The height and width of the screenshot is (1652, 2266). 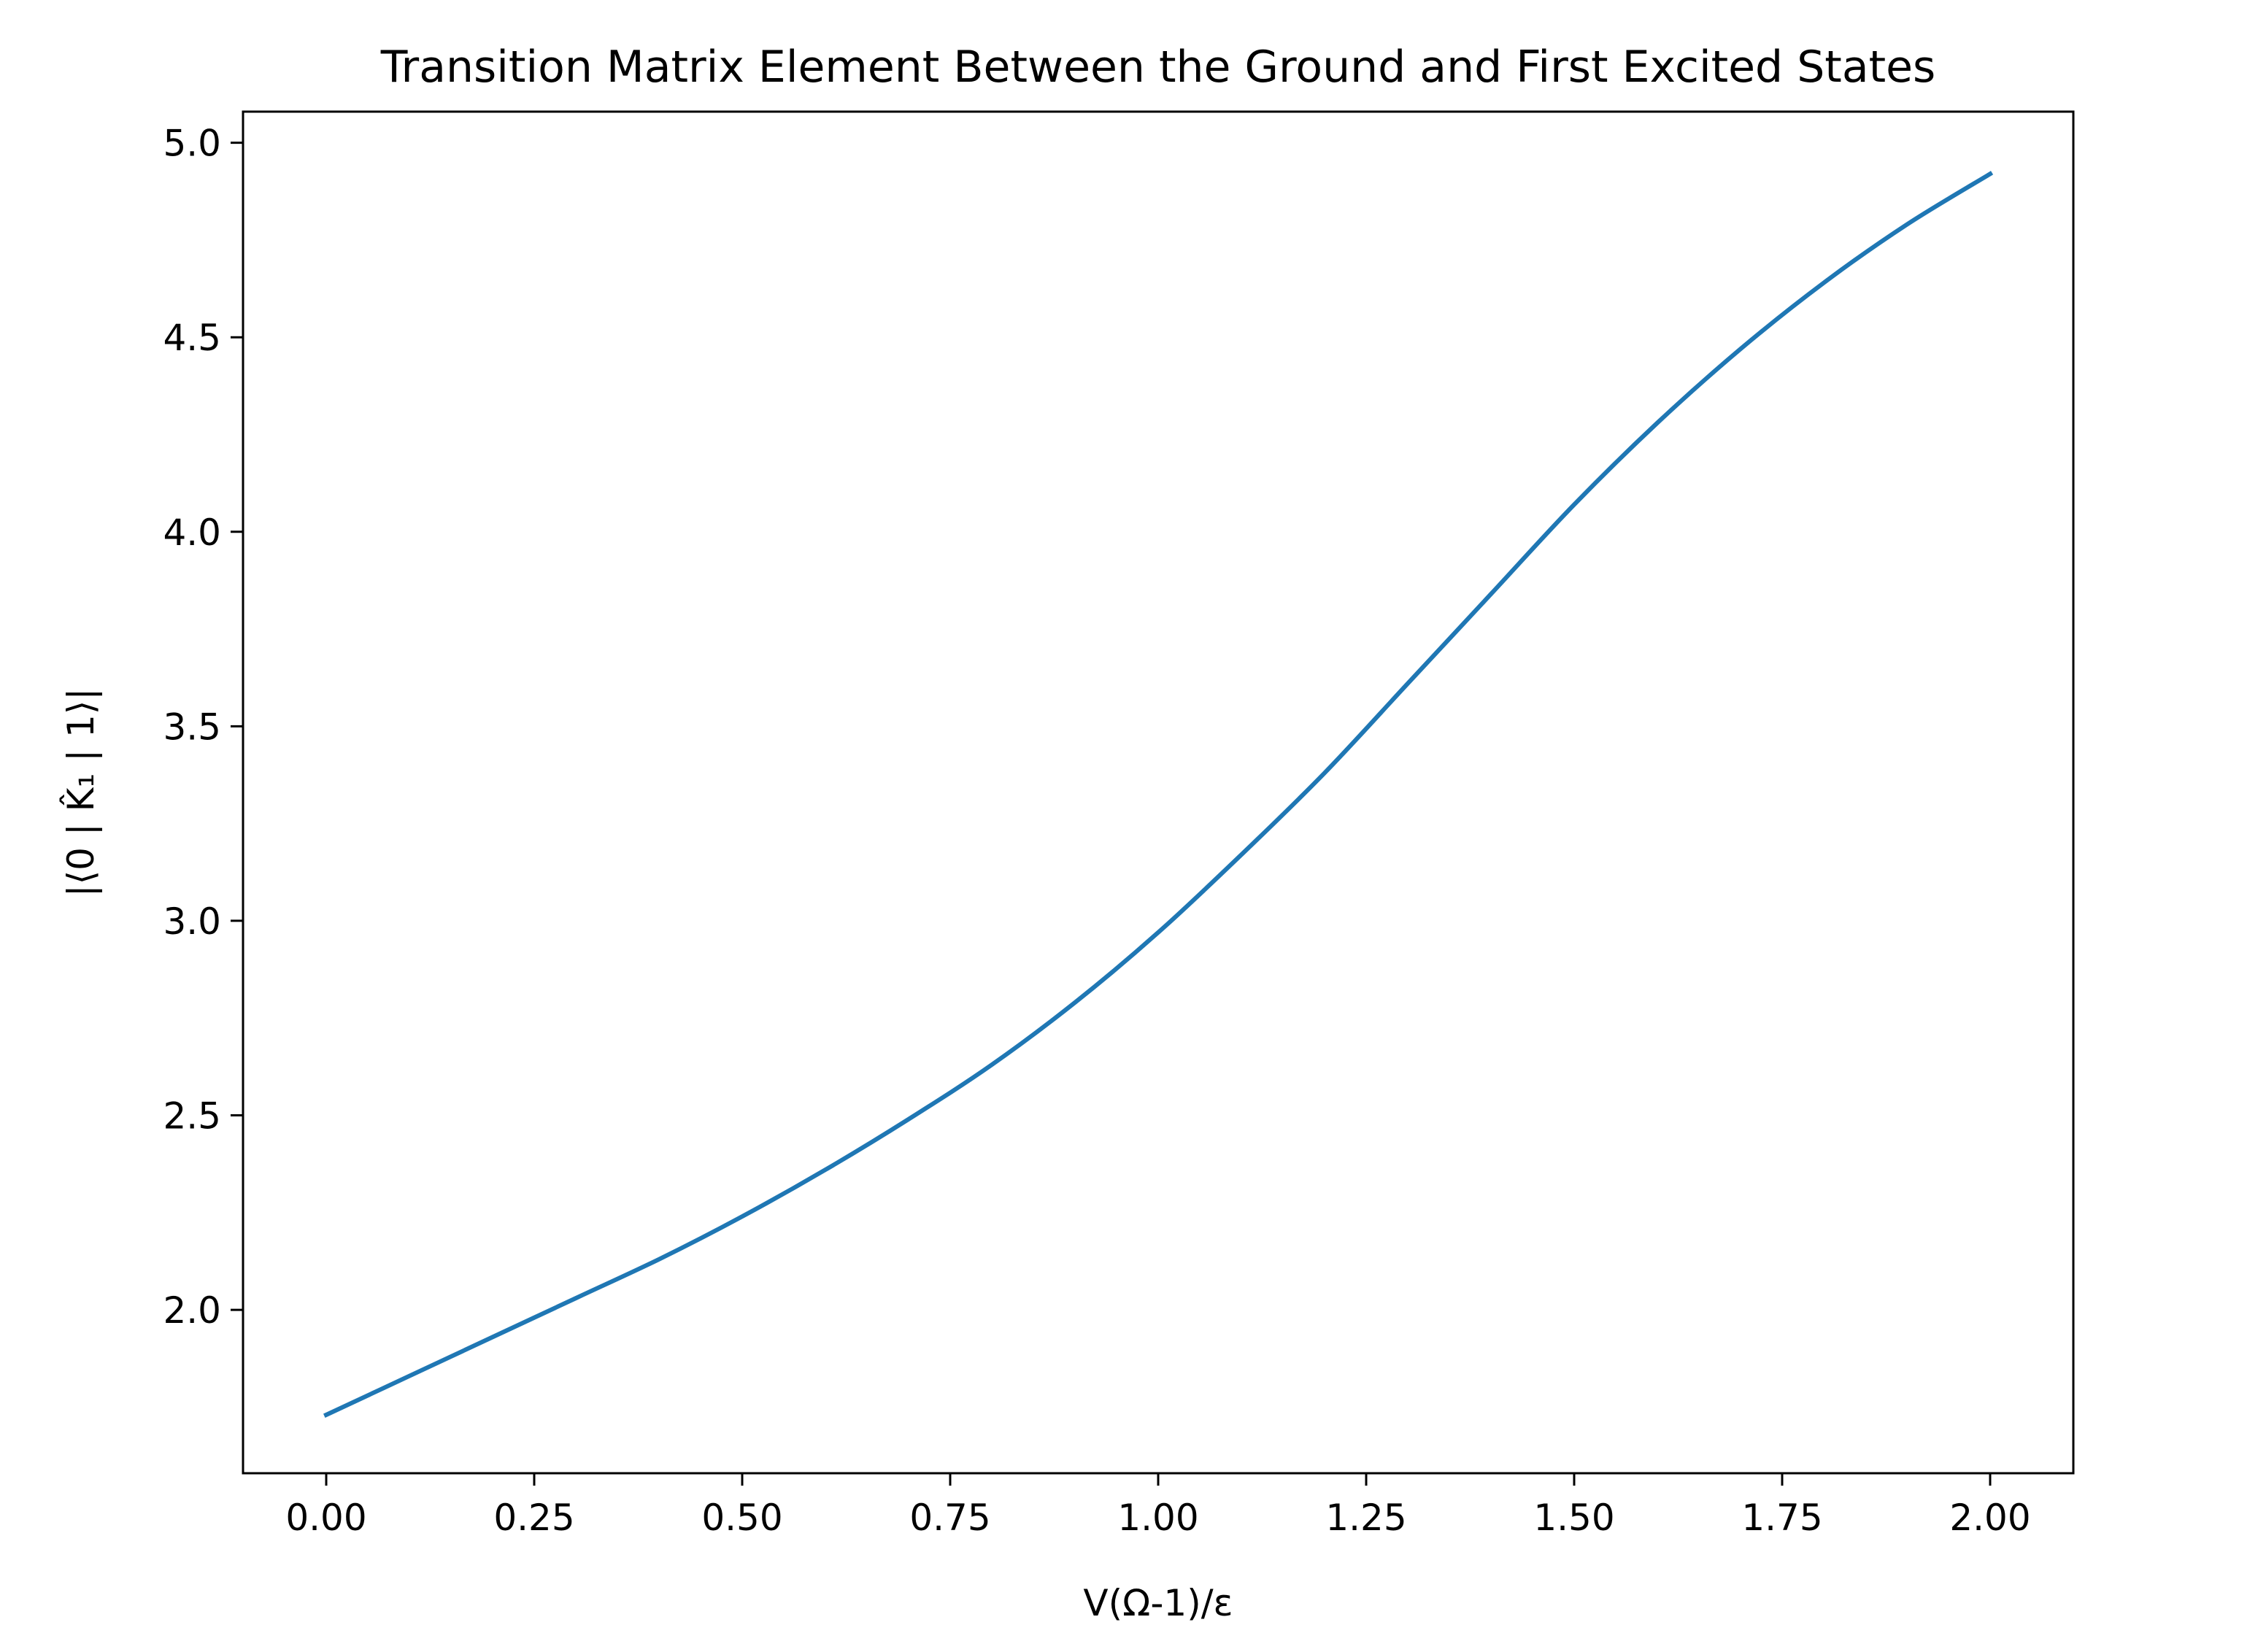 What do you see at coordinates (949, 1518) in the screenshot?
I see `x-tick-label: 0.75` at bounding box center [949, 1518].